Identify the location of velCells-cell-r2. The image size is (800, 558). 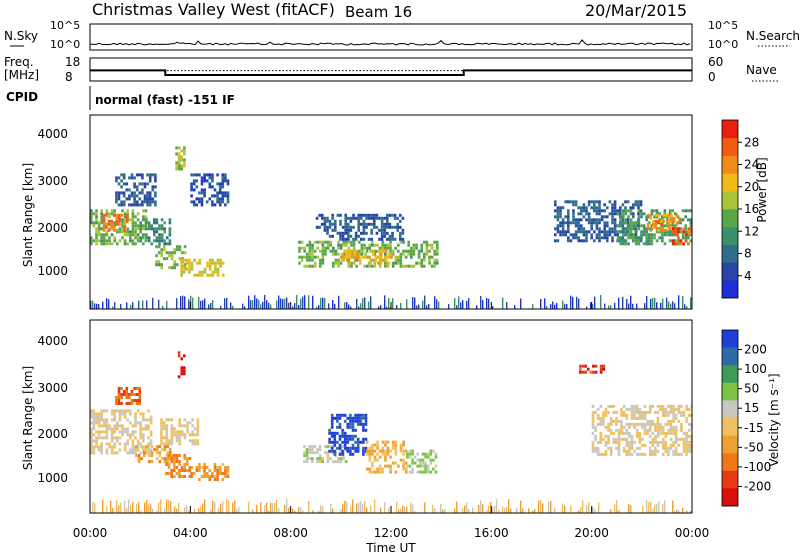
(165, 459).